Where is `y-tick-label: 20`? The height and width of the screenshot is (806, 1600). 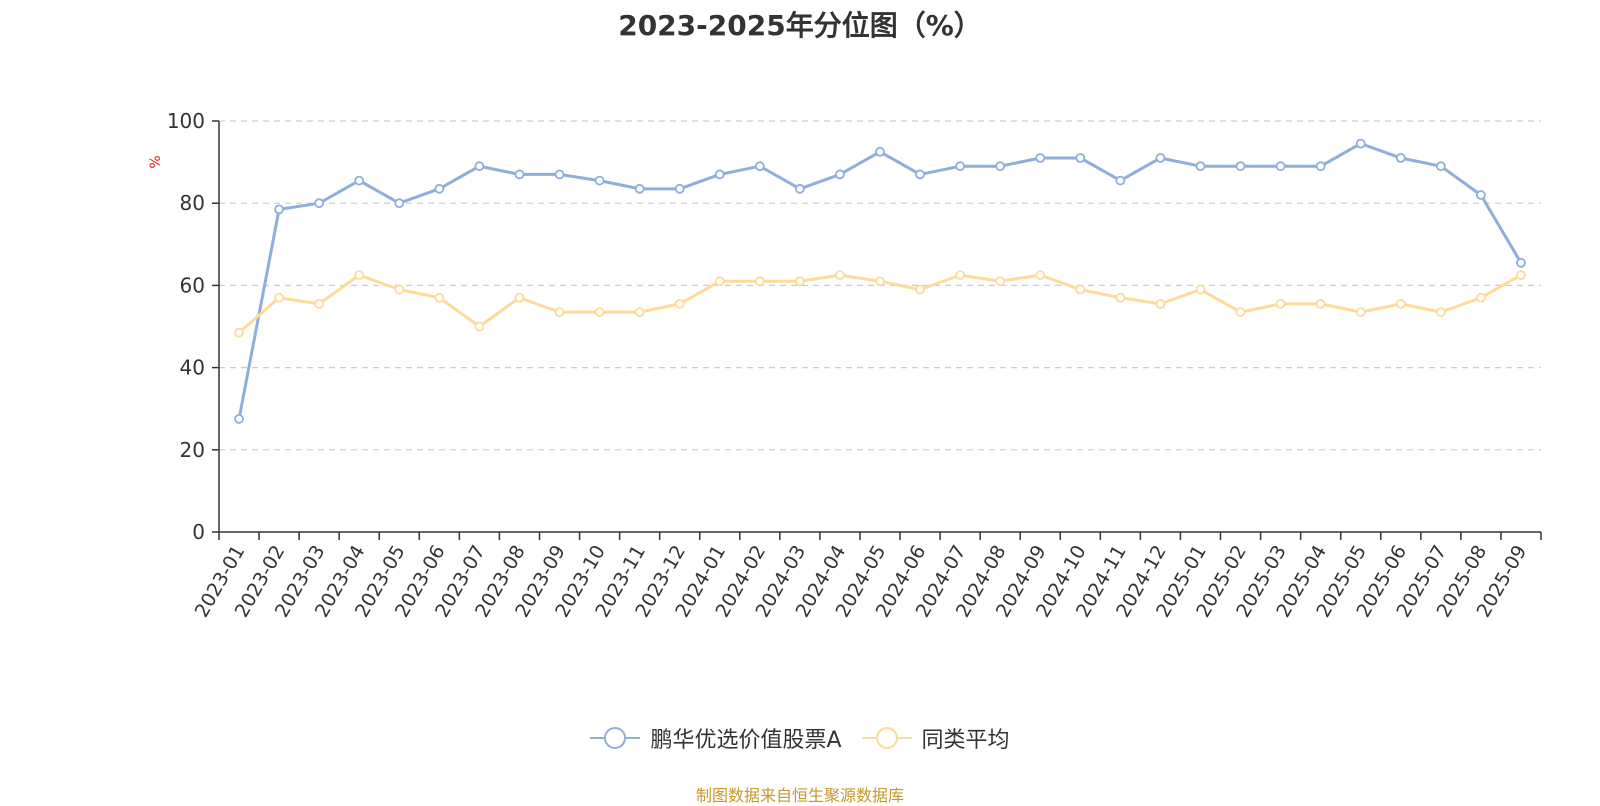 y-tick-label: 20 is located at coordinates (192, 450).